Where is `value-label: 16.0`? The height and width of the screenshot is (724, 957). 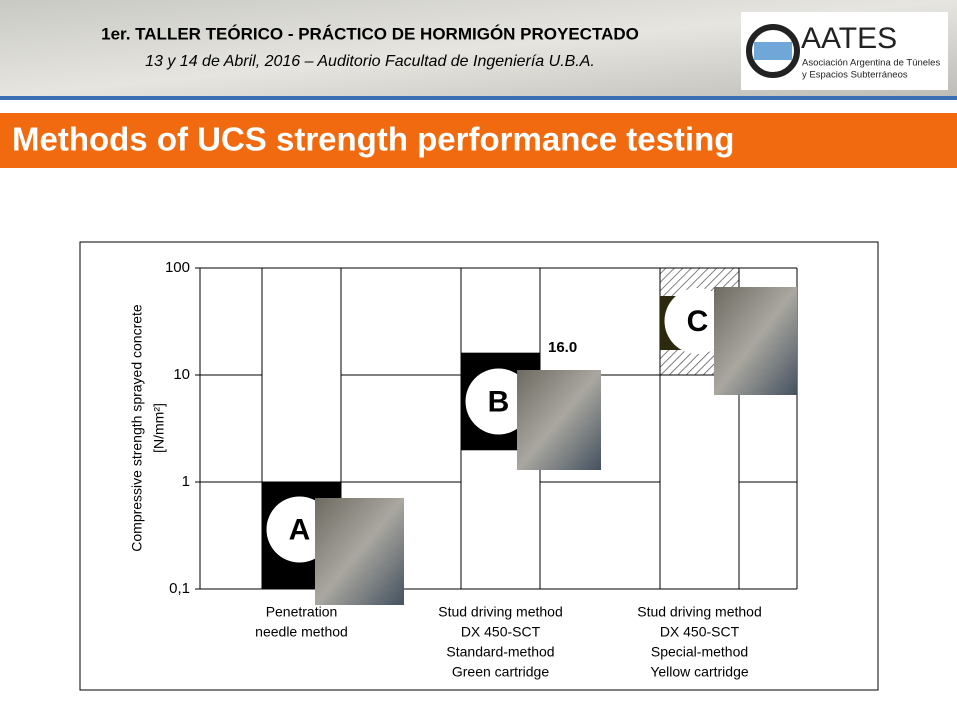
value-label: 16.0 is located at coordinates (562, 347).